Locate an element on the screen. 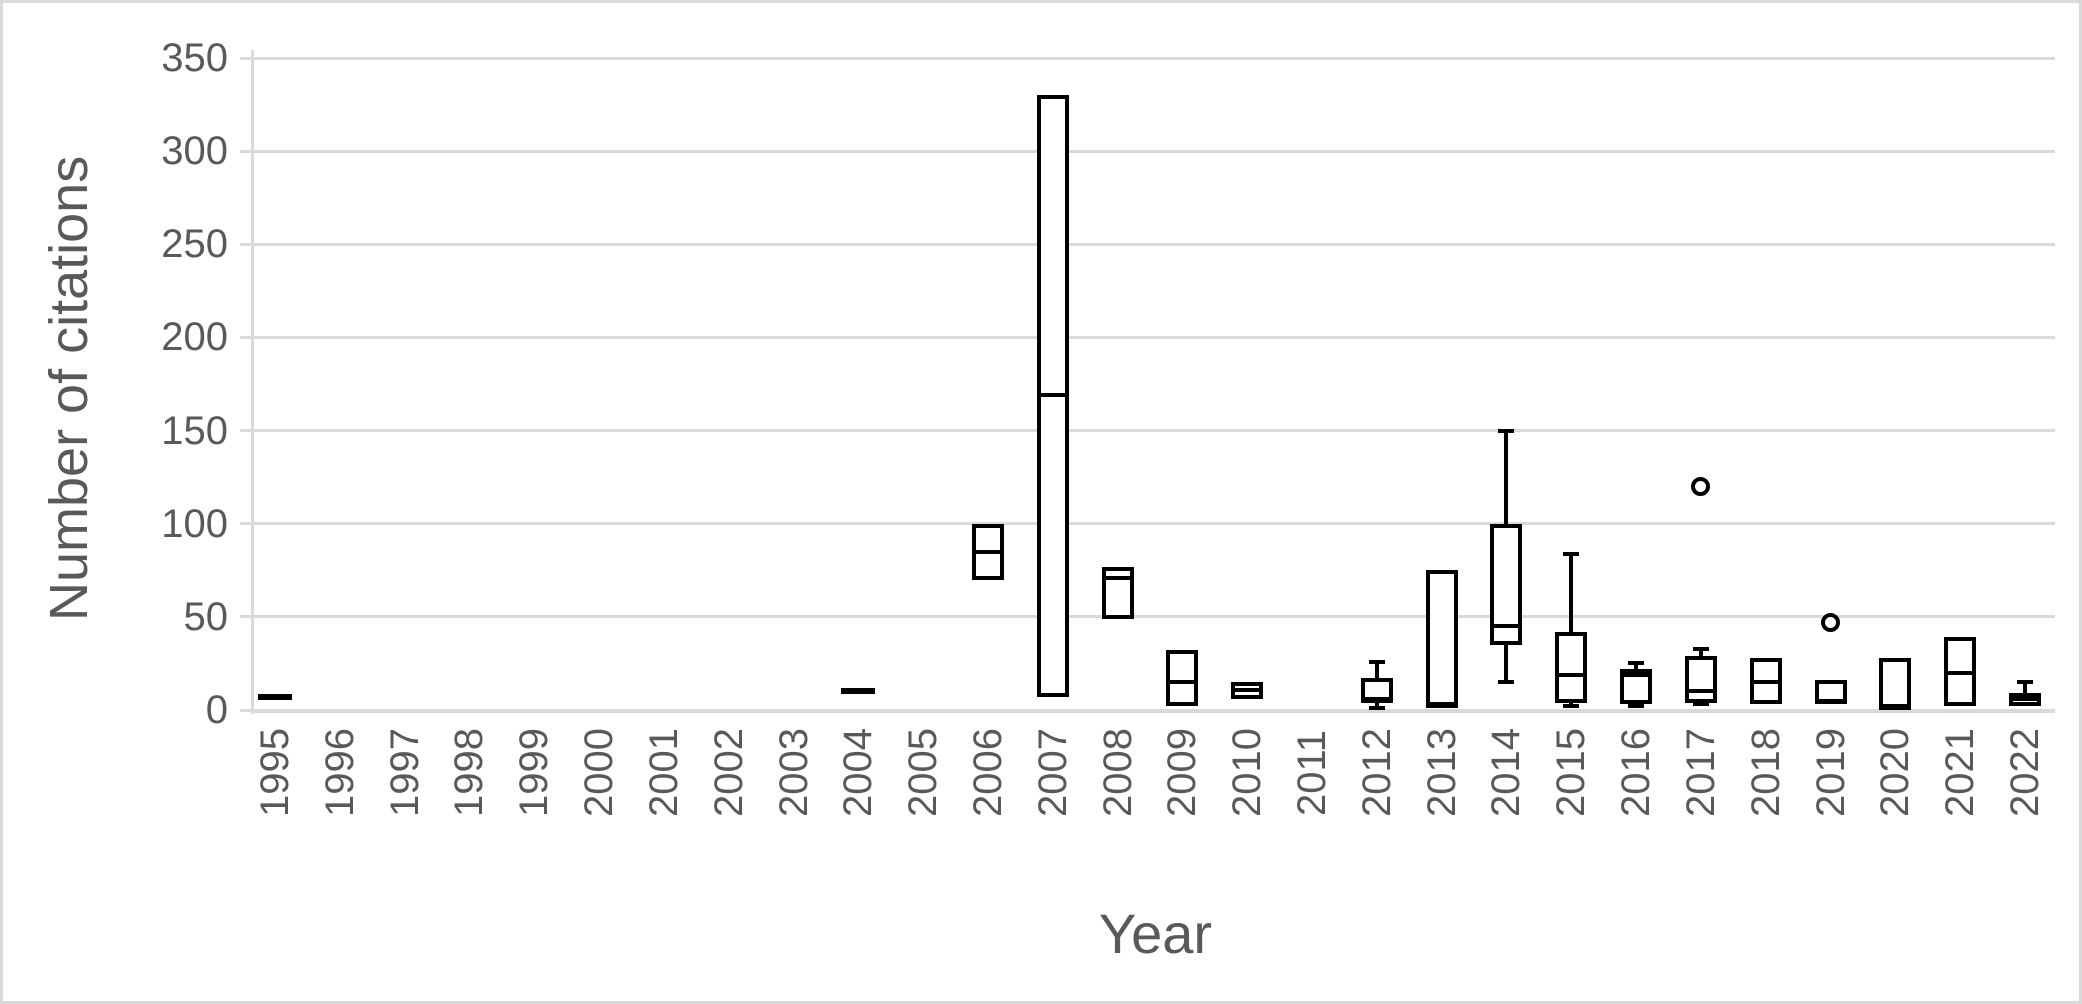 This screenshot has width=2082, height=1004. x-tick-label-2012: 2012 is located at coordinates (1376, 773).